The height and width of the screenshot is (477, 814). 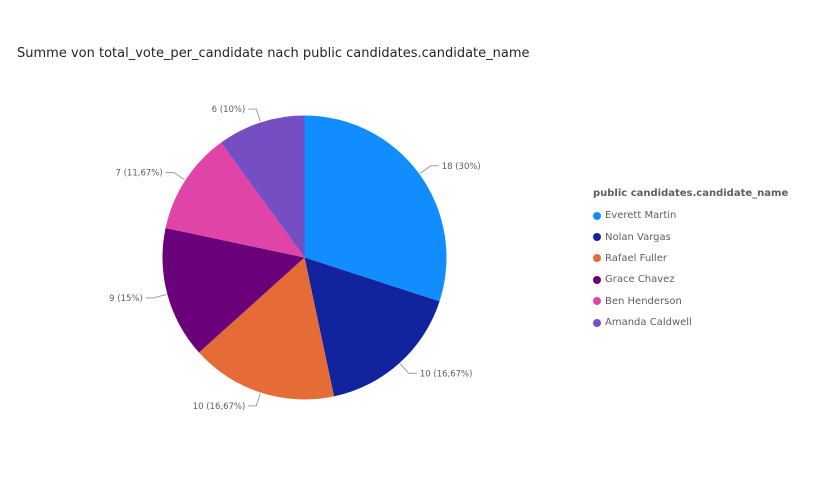 What do you see at coordinates (233, 290) in the screenshot?
I see `pie-slice-grace-chavez` at bounding box center [233, 290].